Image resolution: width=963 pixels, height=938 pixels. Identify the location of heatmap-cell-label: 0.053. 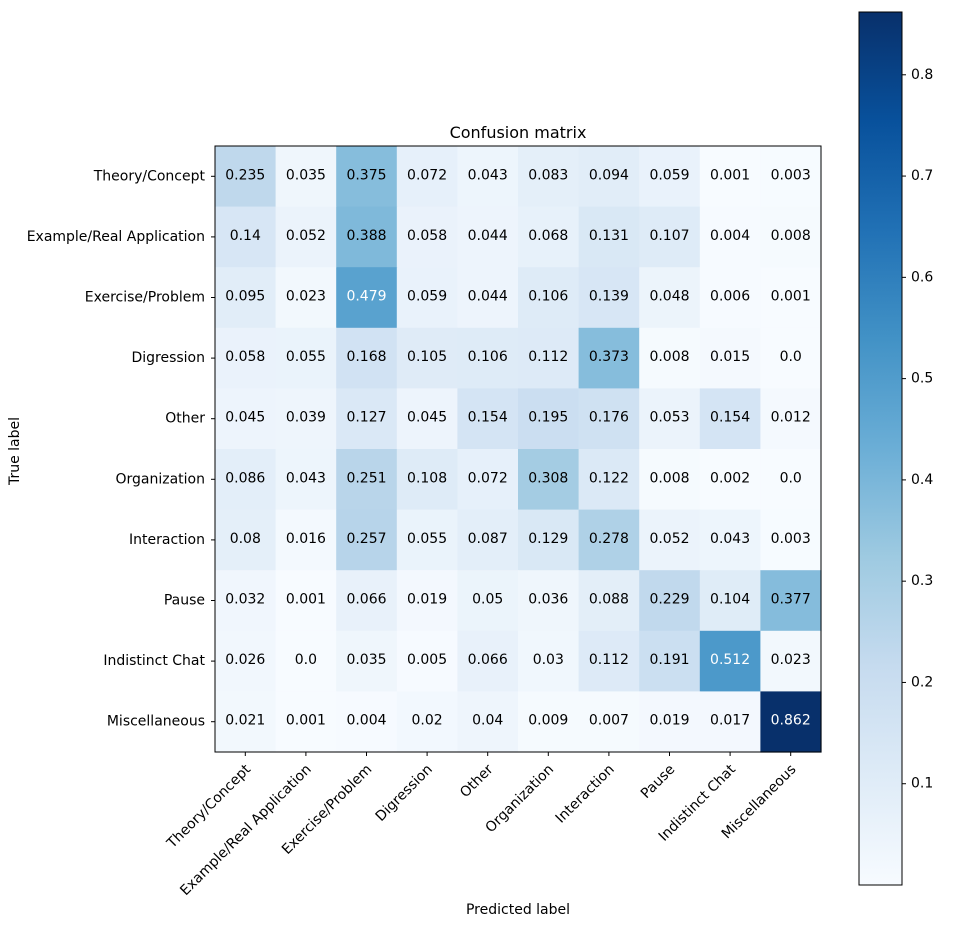
(669, 418).